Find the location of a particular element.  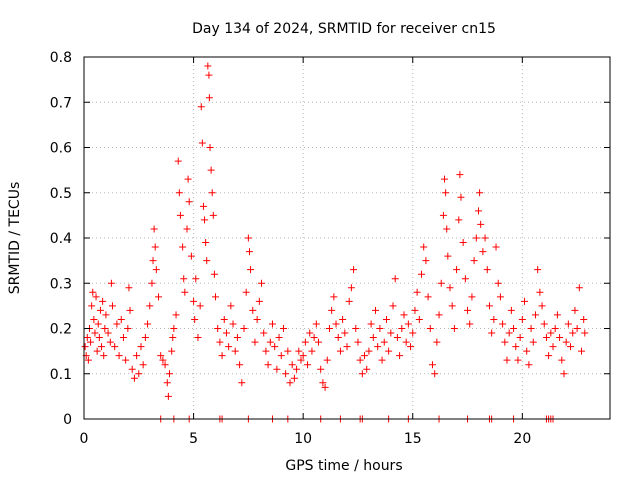

x-axis-label: GPS time / hours is located at coordinates (343, 466).